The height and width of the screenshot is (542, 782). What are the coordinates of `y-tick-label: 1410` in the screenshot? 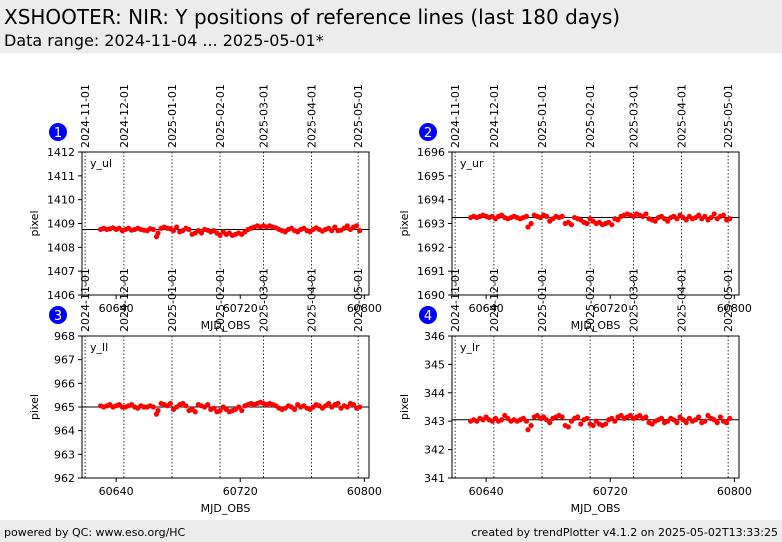 It's located at (61, 200).